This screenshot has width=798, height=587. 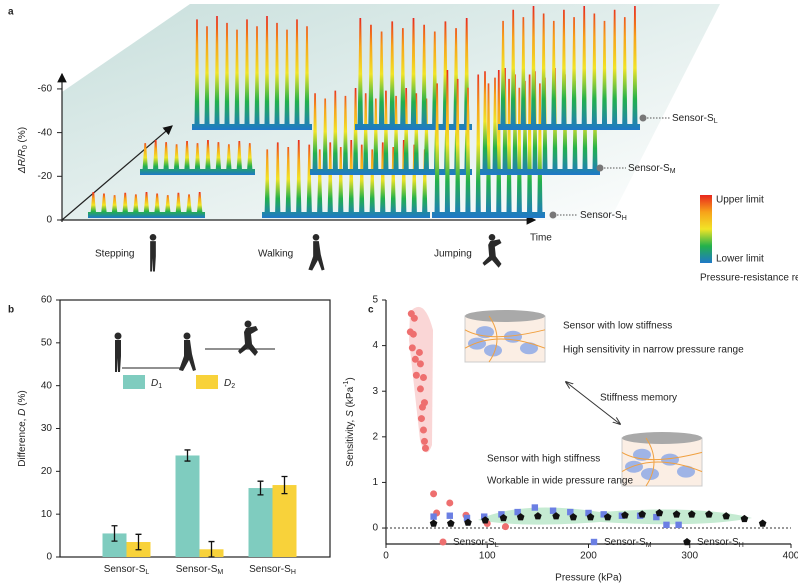 I want to click on colorbar-upper: Upper limit, so click(x=740, y=200).